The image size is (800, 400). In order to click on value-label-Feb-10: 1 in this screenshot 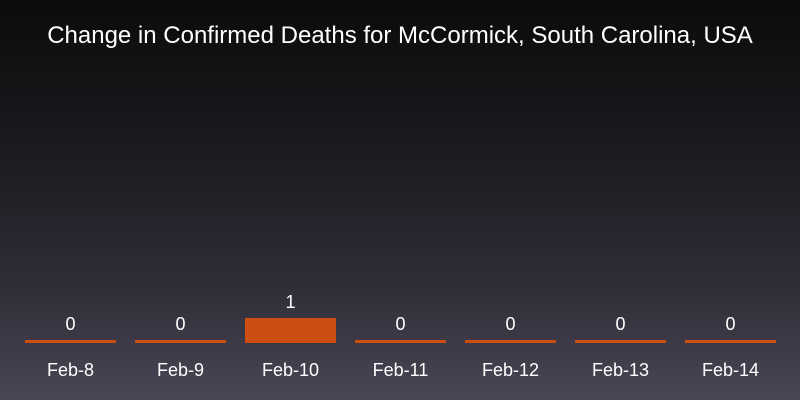, I will do `click(290, 302)`.